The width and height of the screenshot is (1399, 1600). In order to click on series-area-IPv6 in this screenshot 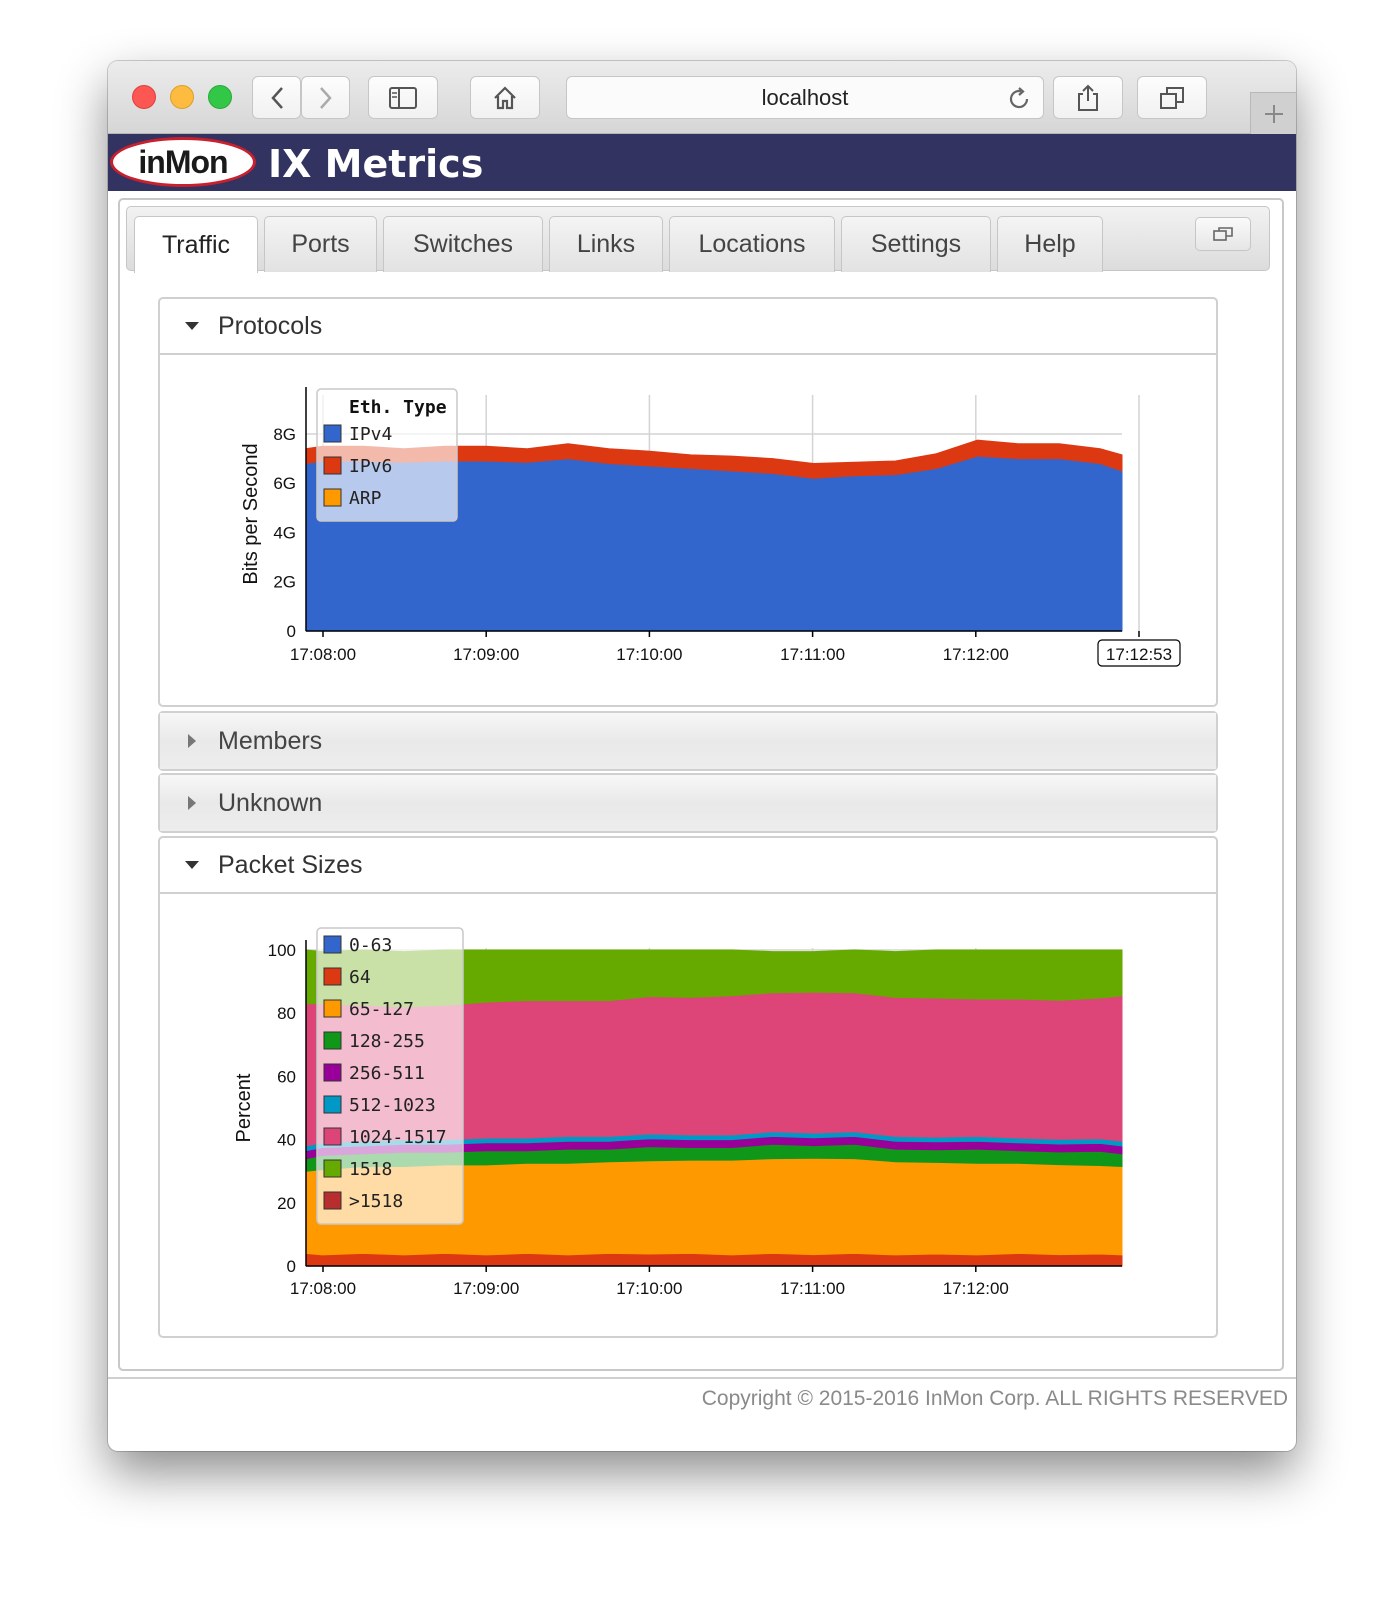, I will do `click(714, 459)`.